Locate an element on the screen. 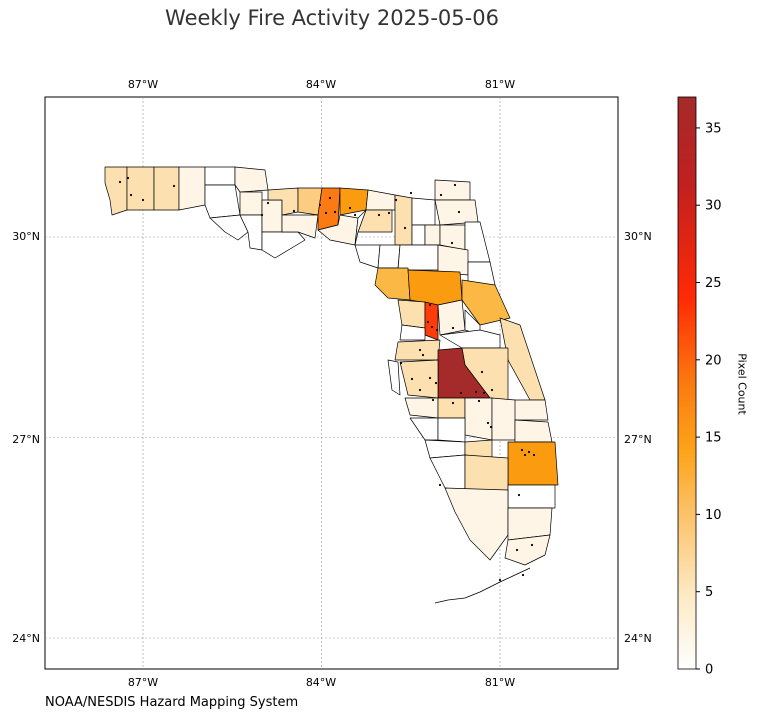 The height and width of the screenshot is (721, 760). county-palm-beach is located at coordinates (531, 496).